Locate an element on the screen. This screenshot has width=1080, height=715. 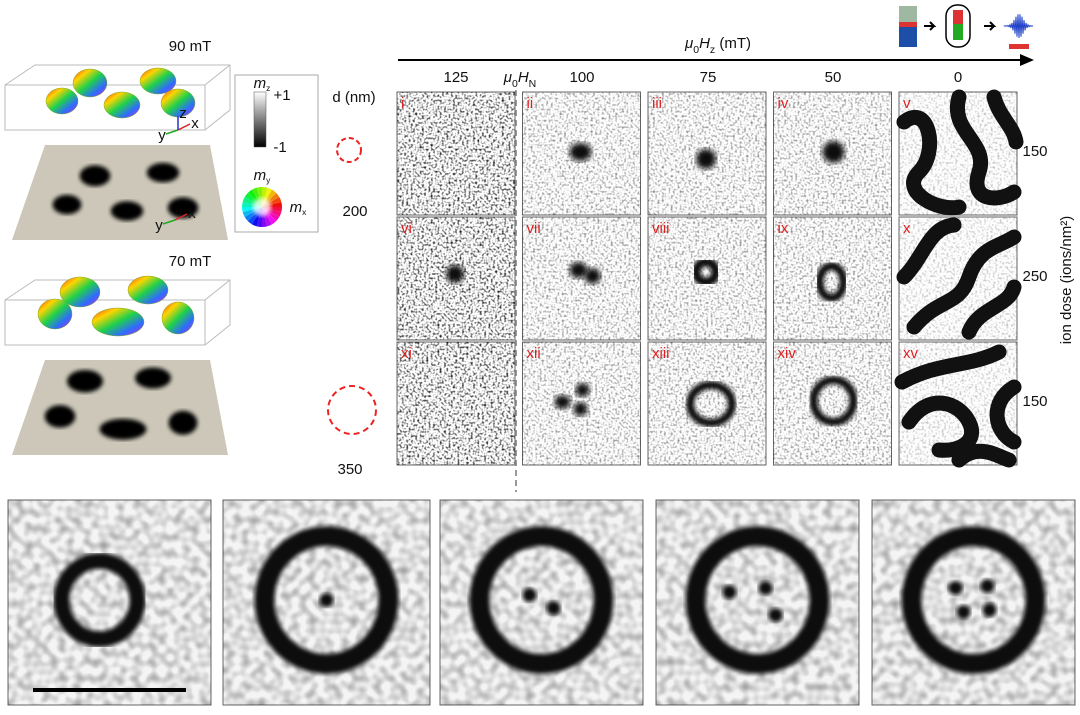
triad-label: y is located at coordinates (162, 135).